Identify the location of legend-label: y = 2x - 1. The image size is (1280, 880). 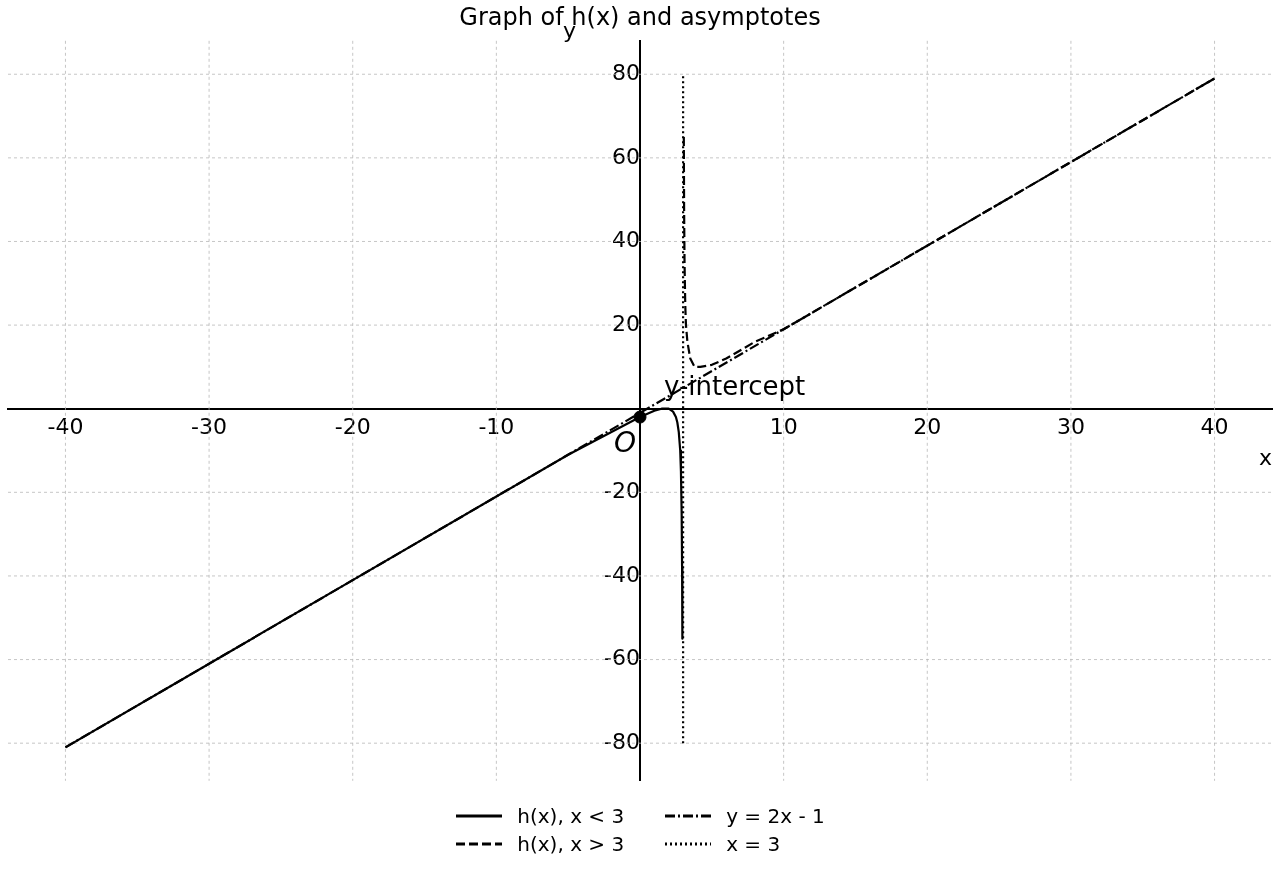
(775, 816).